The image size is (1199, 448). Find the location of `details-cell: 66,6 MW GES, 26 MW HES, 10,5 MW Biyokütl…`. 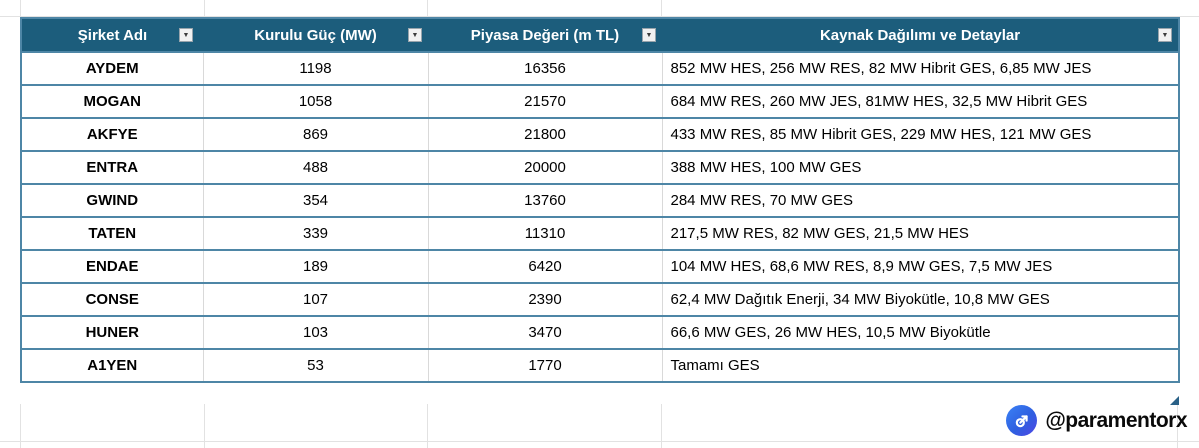

details-cell: 66,6 MW GES, 26 MW HES, 10,5 MW Biyokütl… is located at coordinates (920, 333).